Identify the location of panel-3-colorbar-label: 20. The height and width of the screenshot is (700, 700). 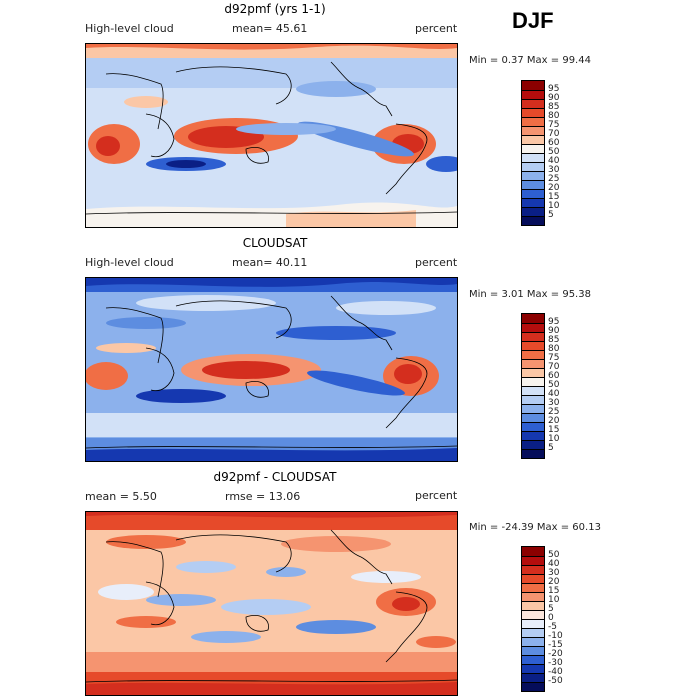
(554, 582).